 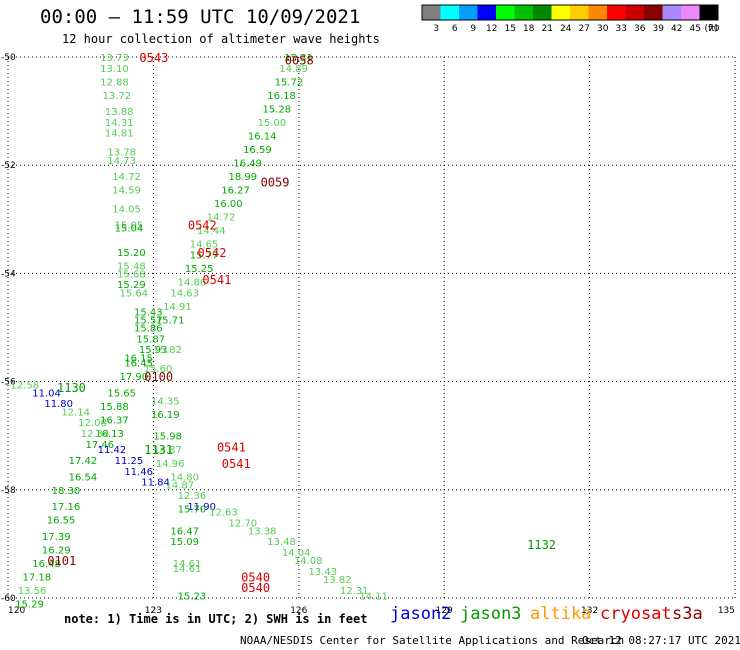 I want to click on swh-value: 13.88, so click(x=119, y=112).